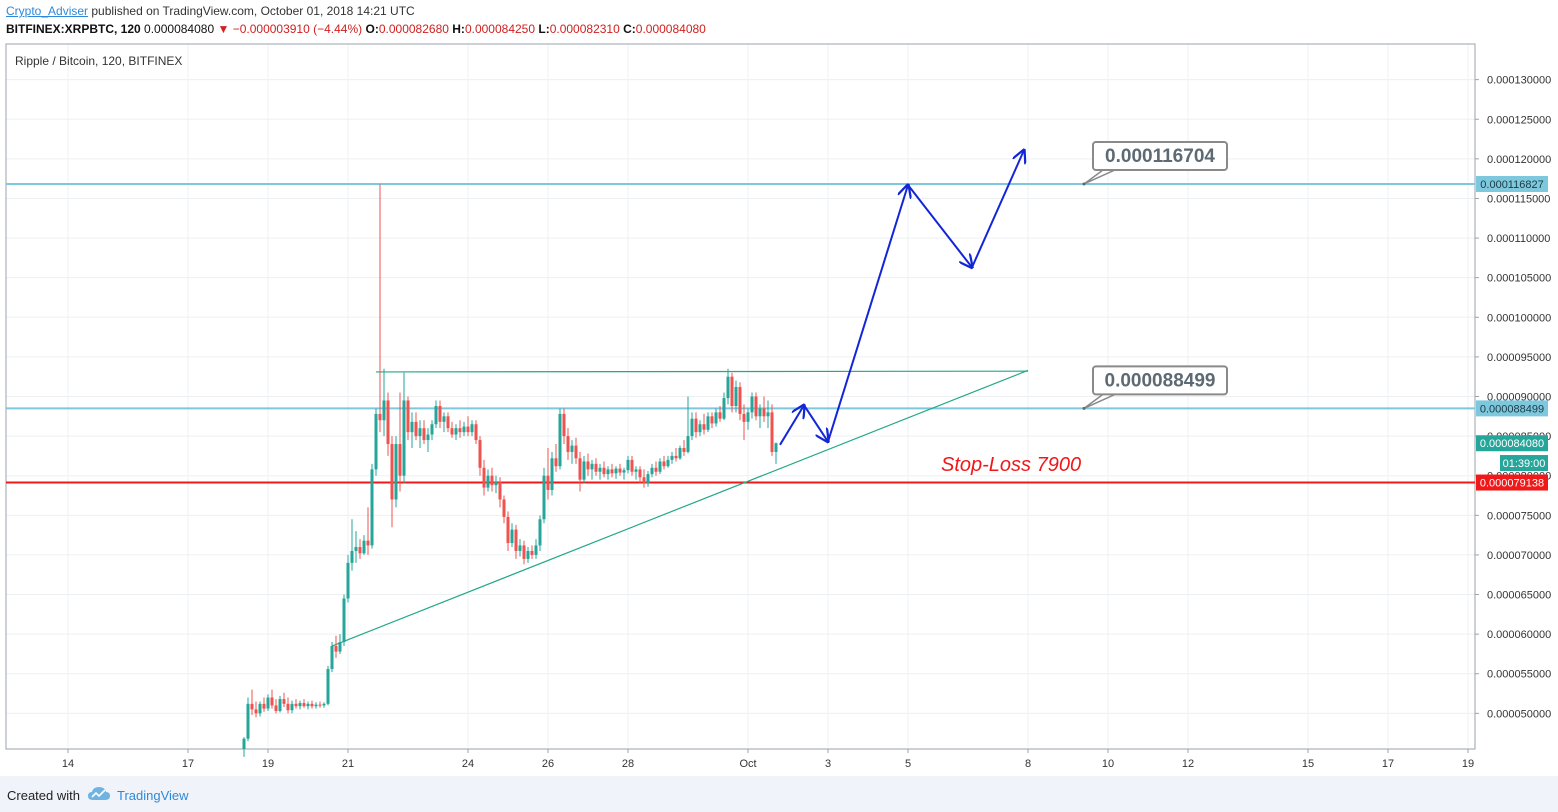 Image resolution: width=1558 pixels, height=812 pixels. What do you see at coordinates (828, 764) in the screenshot?
I see `x-tick-label-8: 3` at bounding box center [828, 764].